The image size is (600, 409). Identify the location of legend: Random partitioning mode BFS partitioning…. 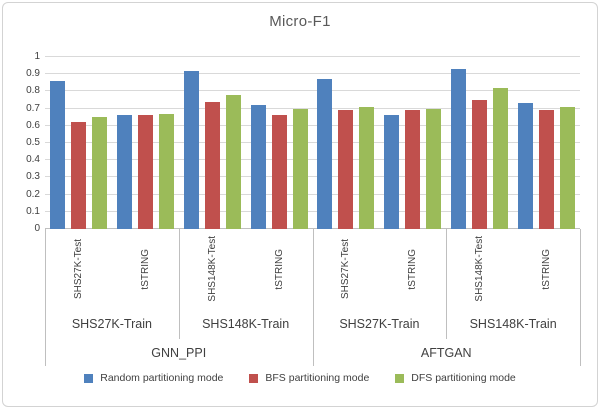
(300, 378).